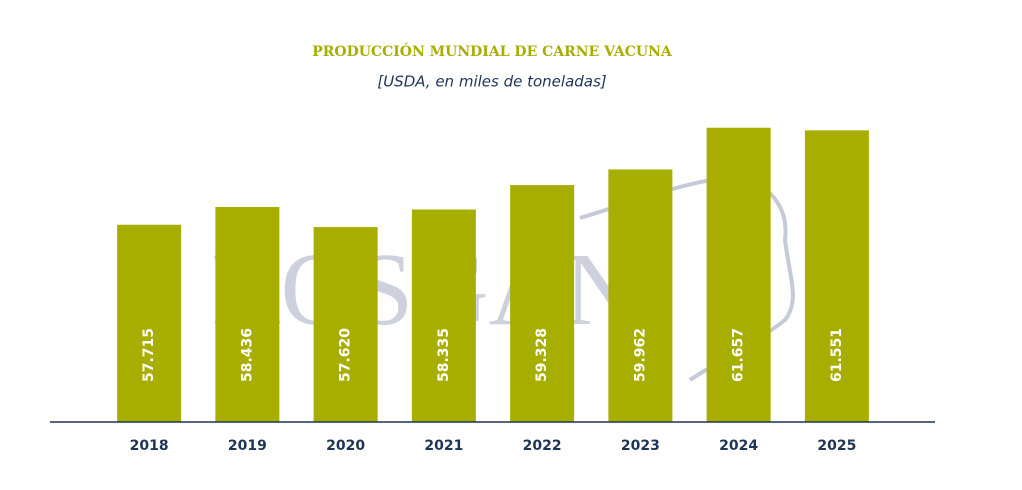 The width and height of the screenshot is (1022, 490). What do you see at coordinates (739, 355) in the screenshot?
I see `value-label: 61.657` at bounding box center [739, 355].